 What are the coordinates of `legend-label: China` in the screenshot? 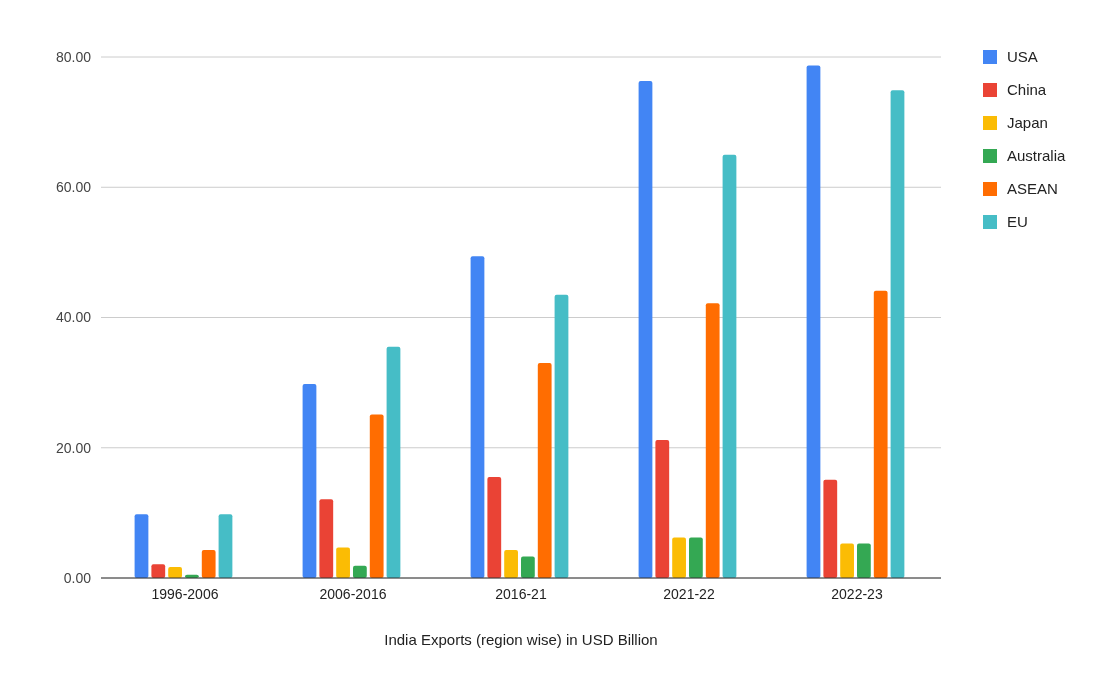 It's located at (1027, 90).